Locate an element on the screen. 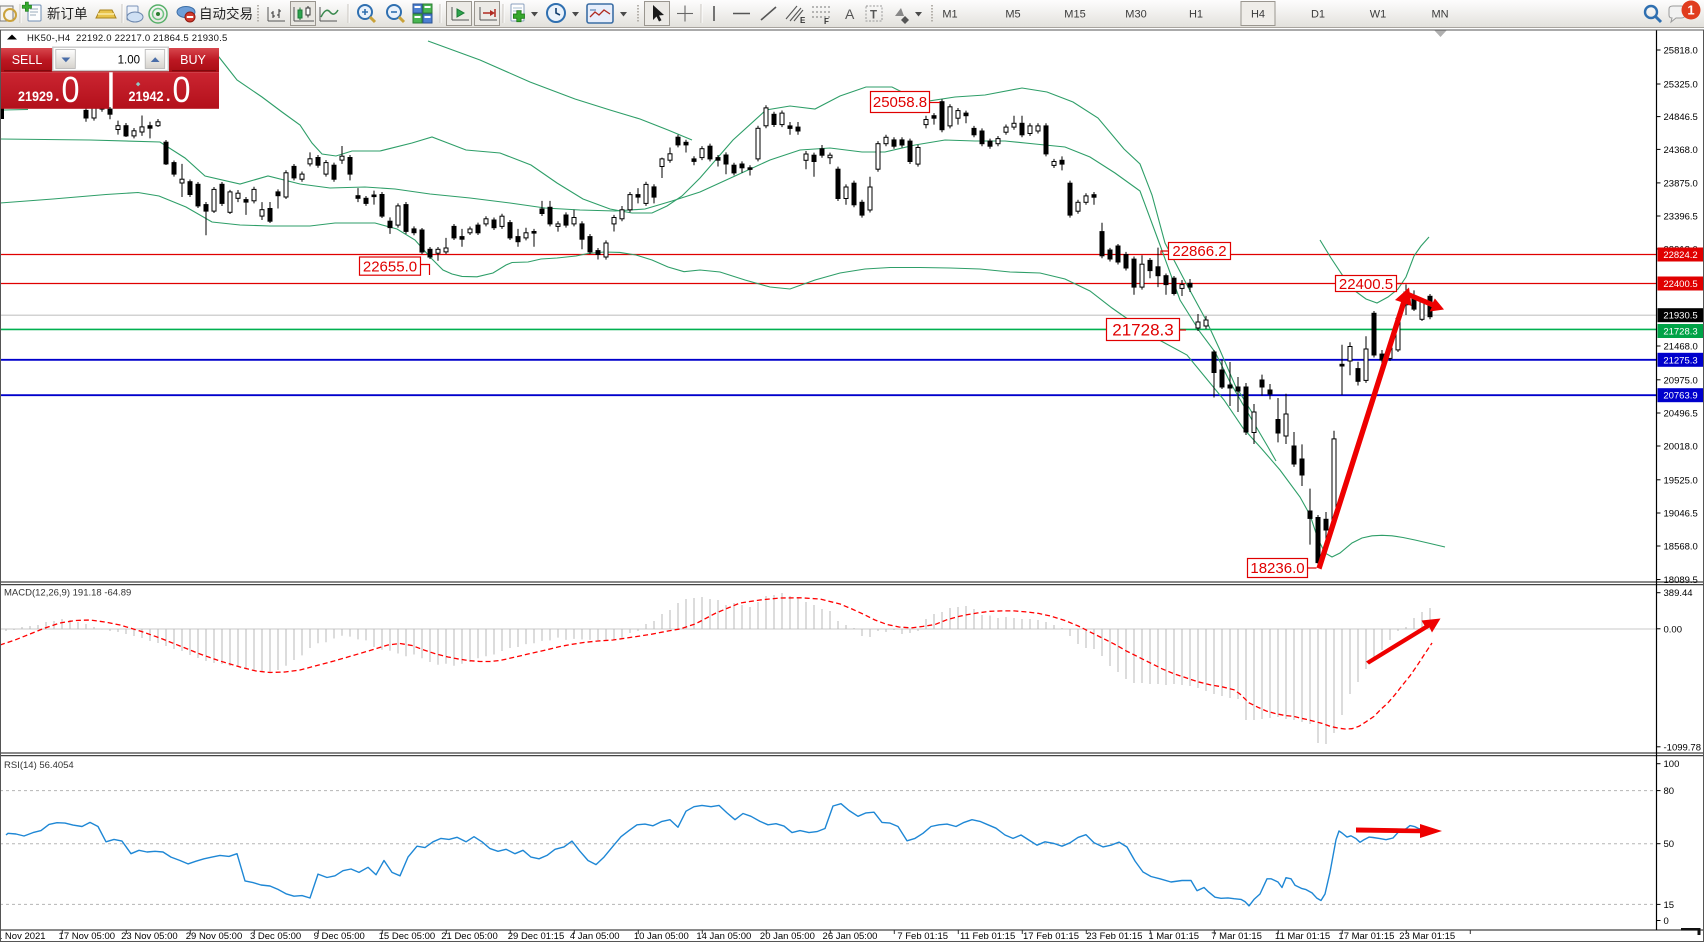 This screenshot has height=942, width=1704. svg-text: 29 Dec 01:15 is located at coordinates (536, 936).